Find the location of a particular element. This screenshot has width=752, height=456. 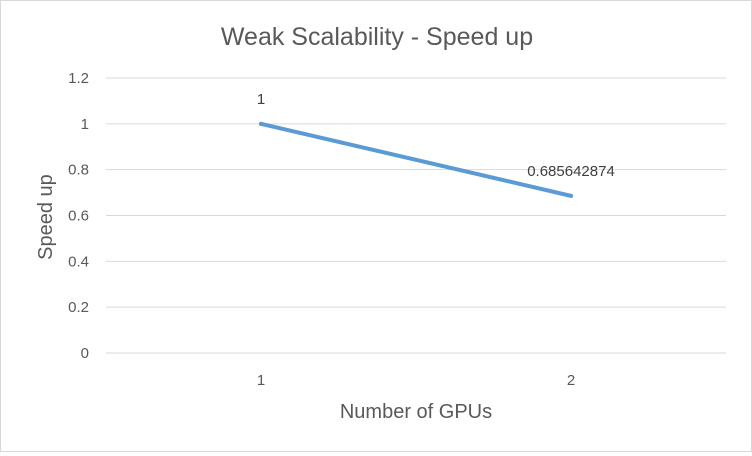

data-label: 1 is located at coordinates (261, 99).